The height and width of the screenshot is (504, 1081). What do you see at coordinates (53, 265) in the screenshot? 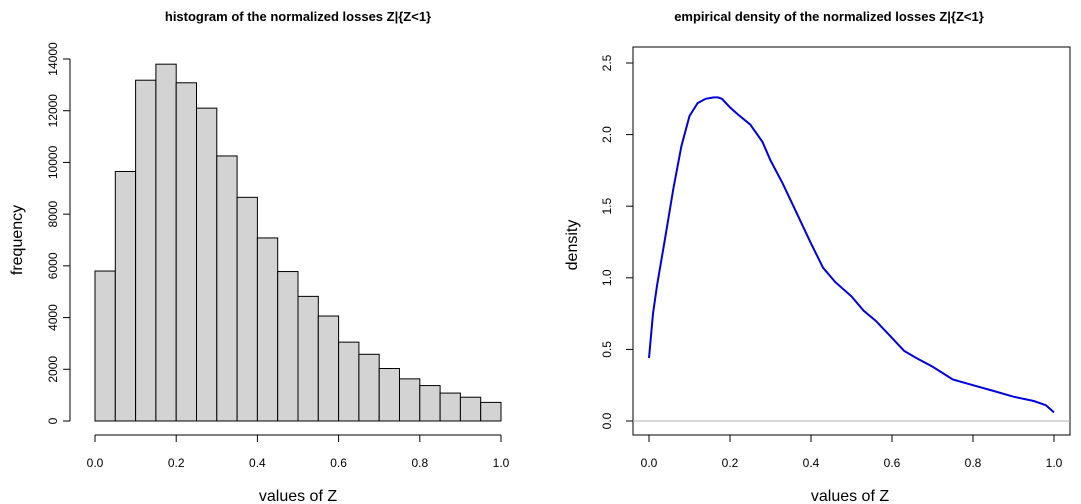
I see `histogram-y-tick-label: 6000` at bounding box center [53, 265].